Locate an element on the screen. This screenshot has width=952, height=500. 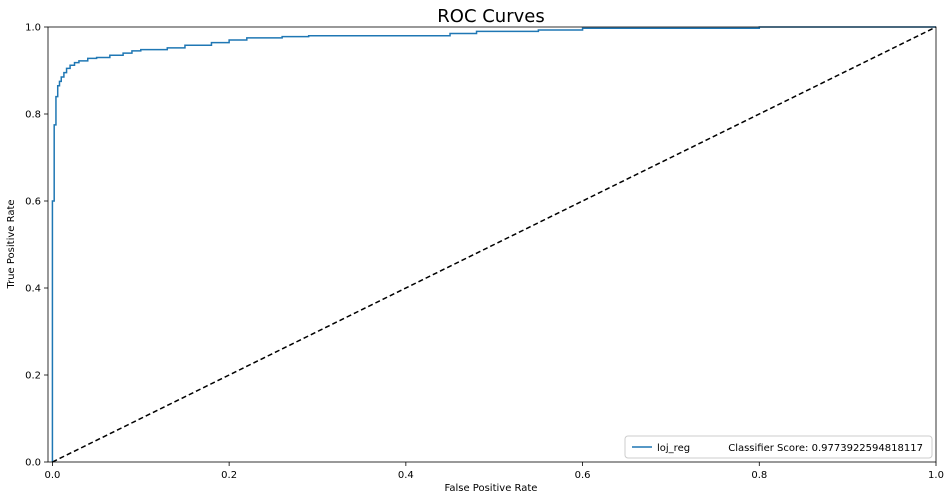
x-axis: 0.0 0.2 0.4 0.6 0.8 1.0 is located at coordinates (494, 471).